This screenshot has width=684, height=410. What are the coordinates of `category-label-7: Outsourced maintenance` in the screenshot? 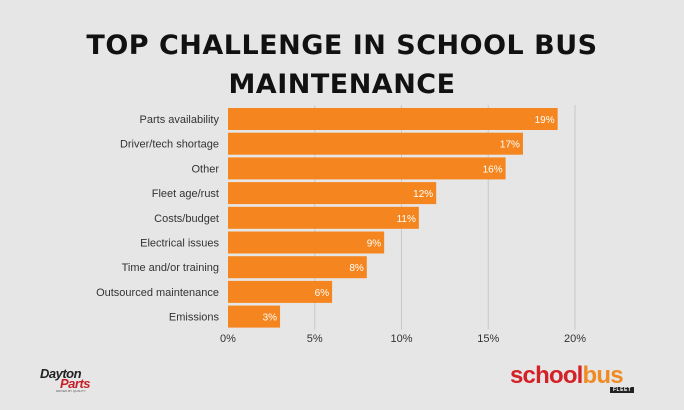 It's located at (157, 293).